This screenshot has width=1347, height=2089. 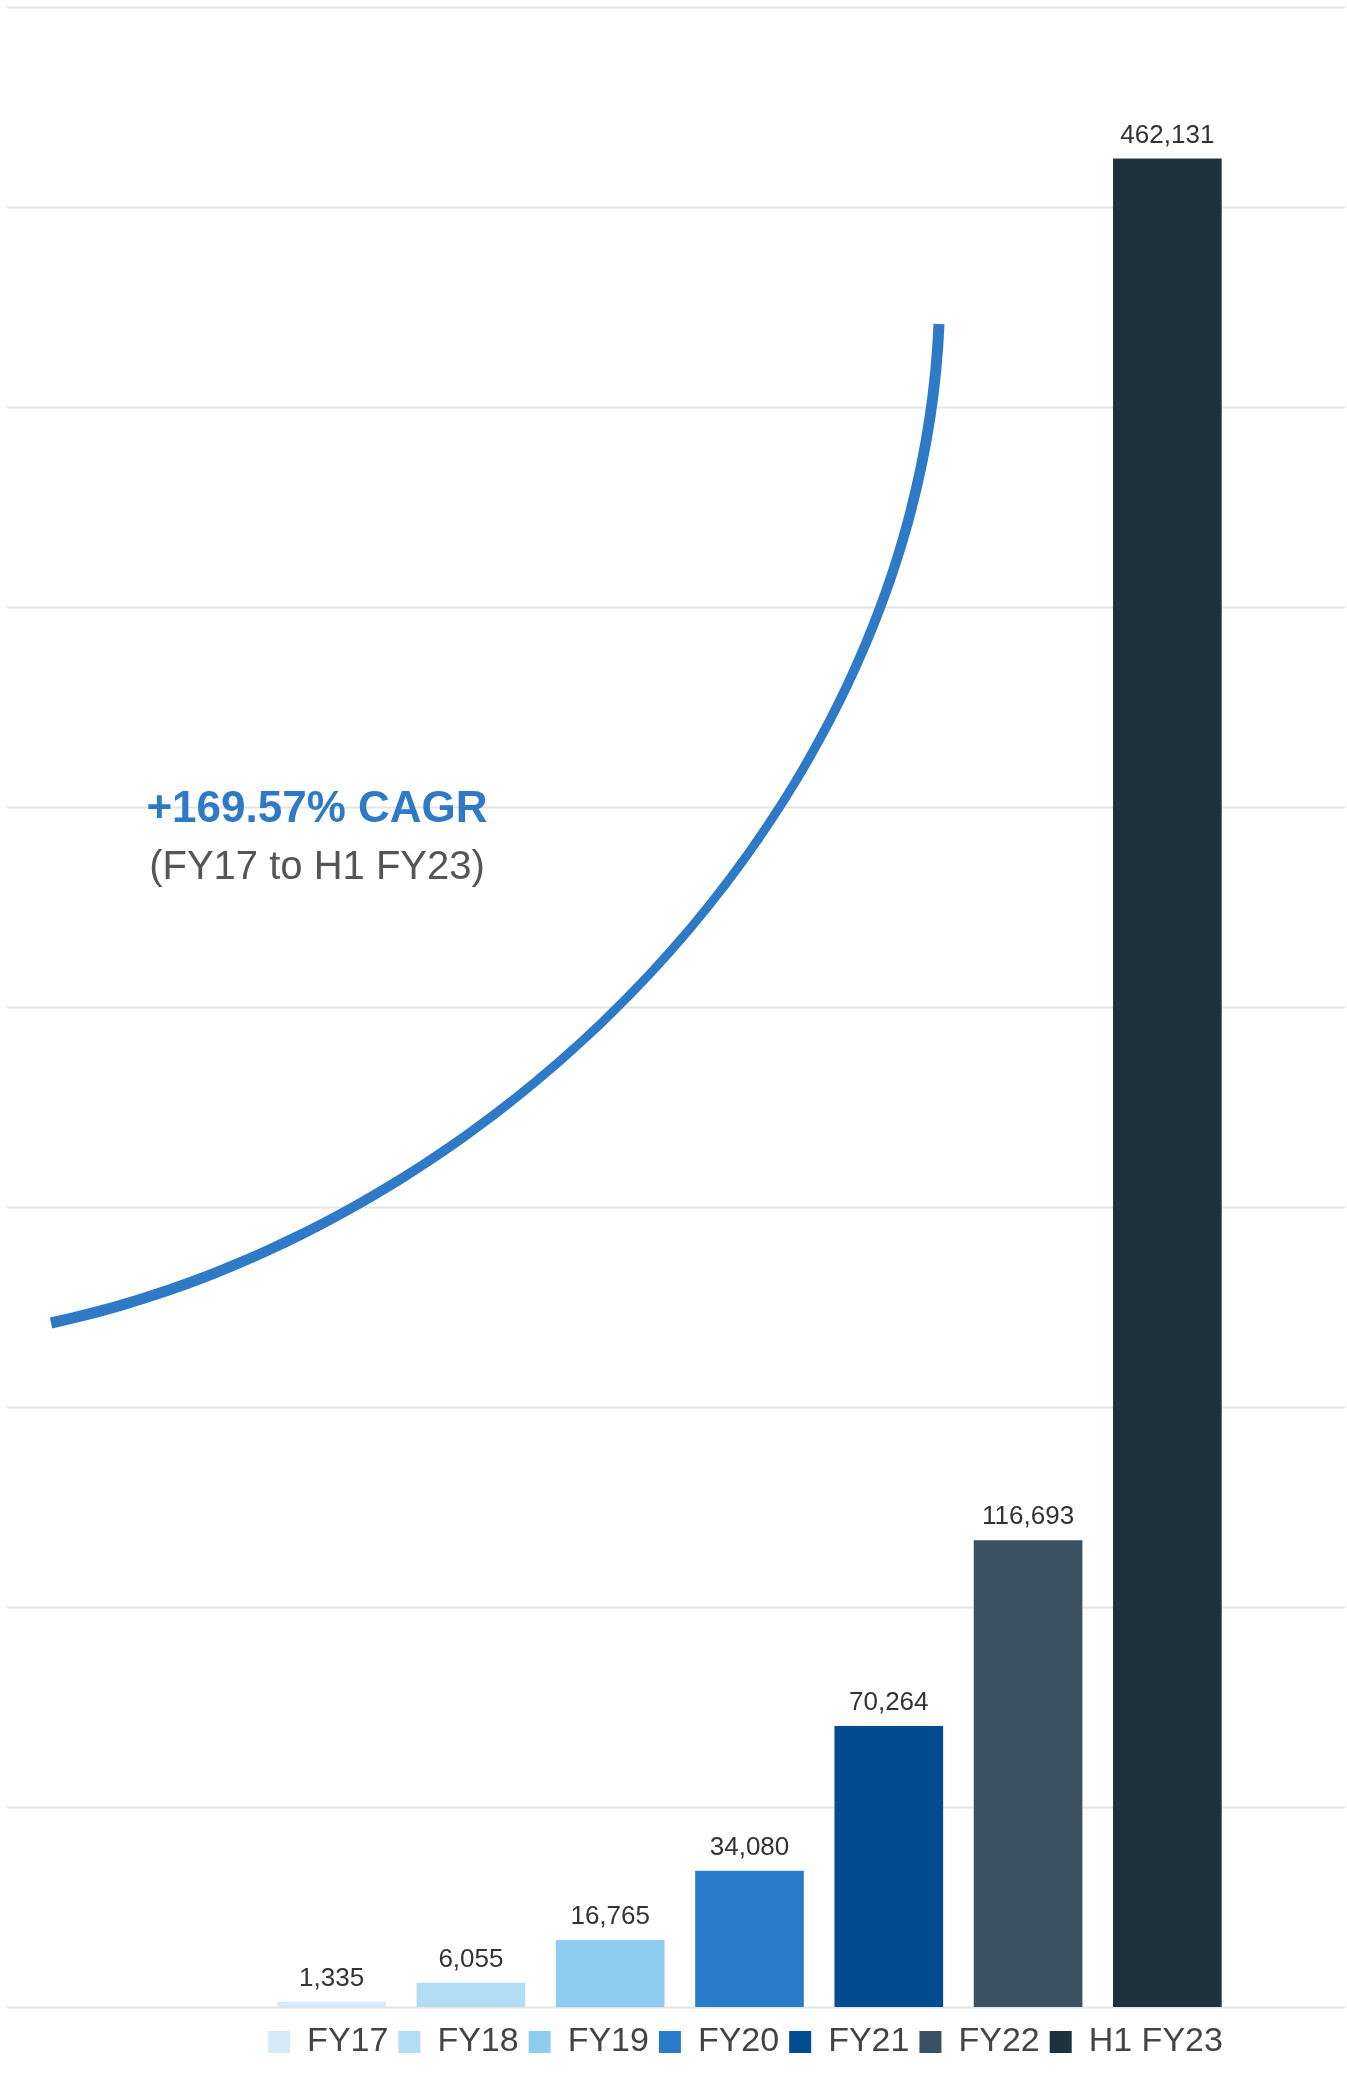 I want to click on legend-label: H1 FY23, so click(x=1155, y=2039).